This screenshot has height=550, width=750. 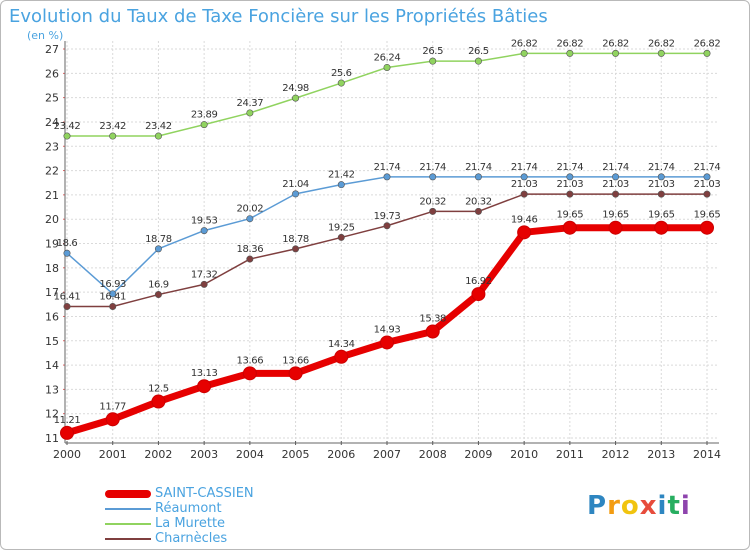 What do you see at coordinates (67, 243) in the screenshot?
I see `data-label: 18.6` at bounding box center [67, 243].